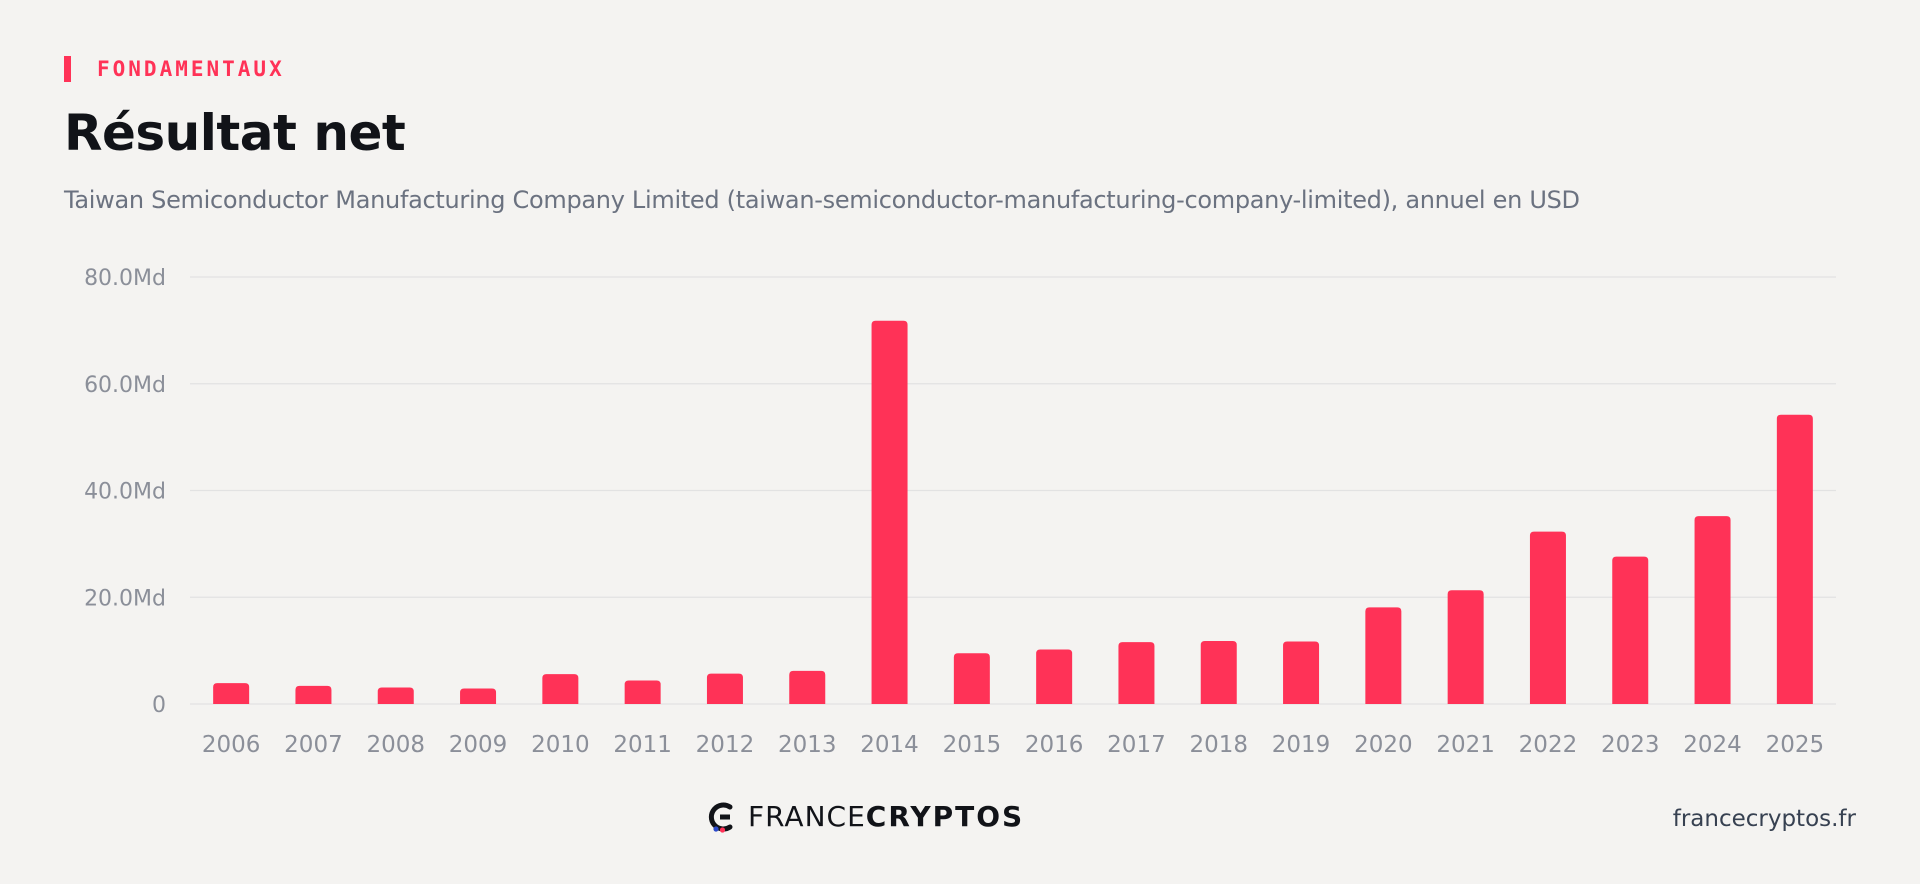 The height and width of the screenshot is (884, 1920). What do you see at coordinates (1795, 745) in the screenshot?
I see `x-tick-label: 2025` at bounding box center [1795, 745].